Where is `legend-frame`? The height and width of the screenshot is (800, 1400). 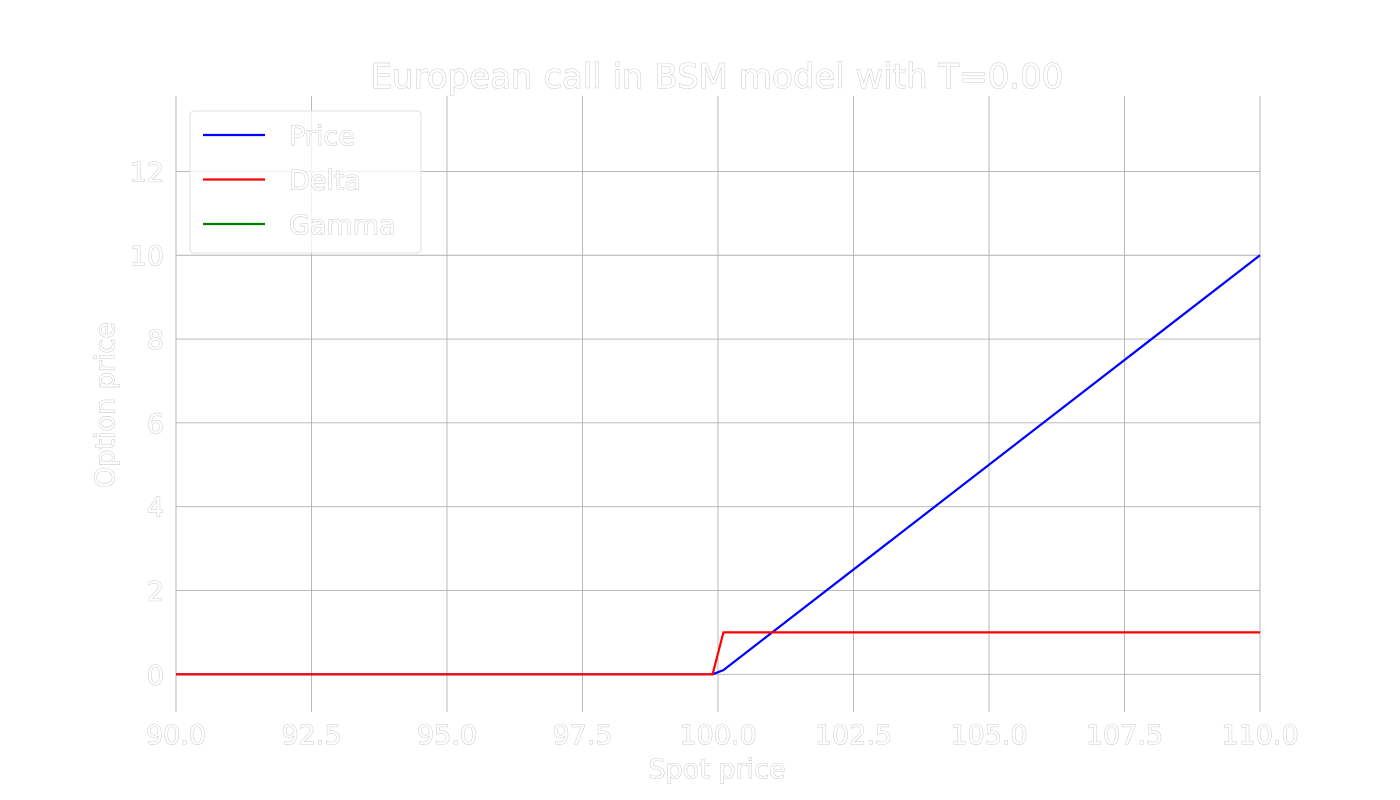 legend-frame is located at coordinates (305, 182).